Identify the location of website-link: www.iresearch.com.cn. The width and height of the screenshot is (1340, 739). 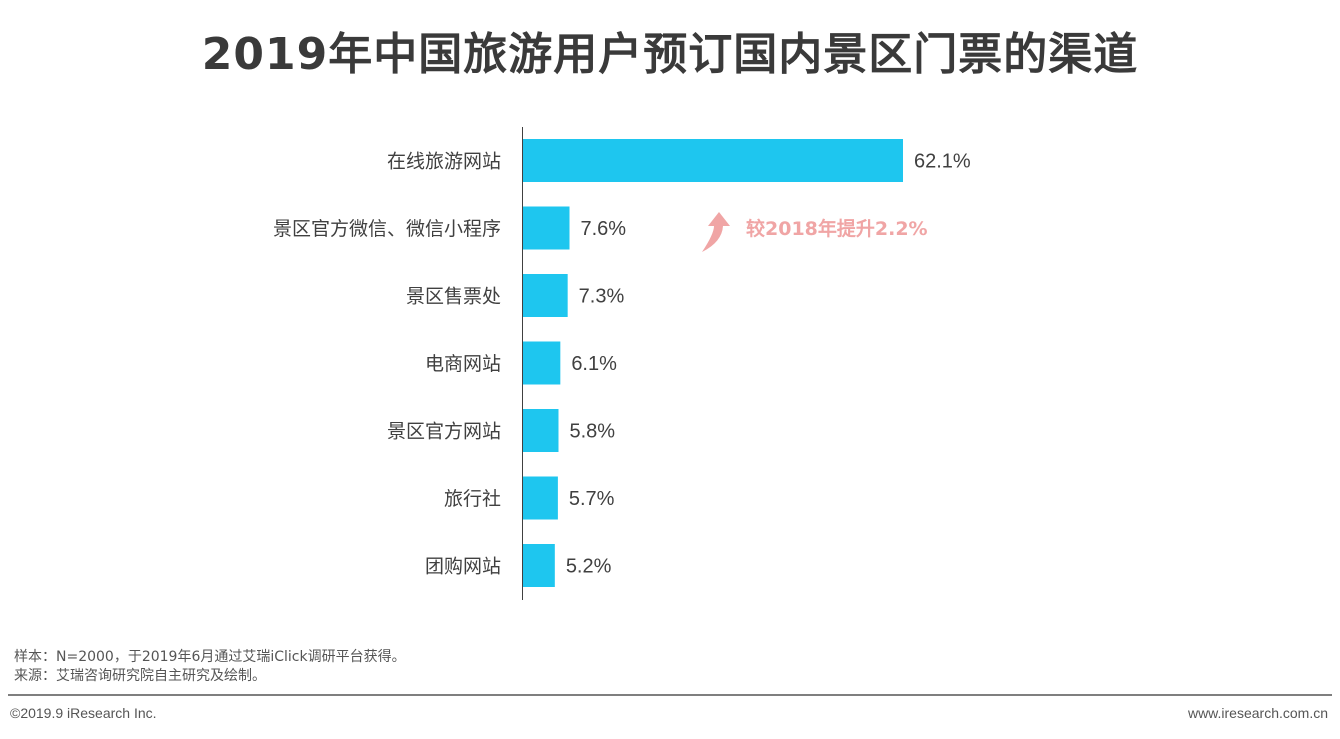
(1257, 713).